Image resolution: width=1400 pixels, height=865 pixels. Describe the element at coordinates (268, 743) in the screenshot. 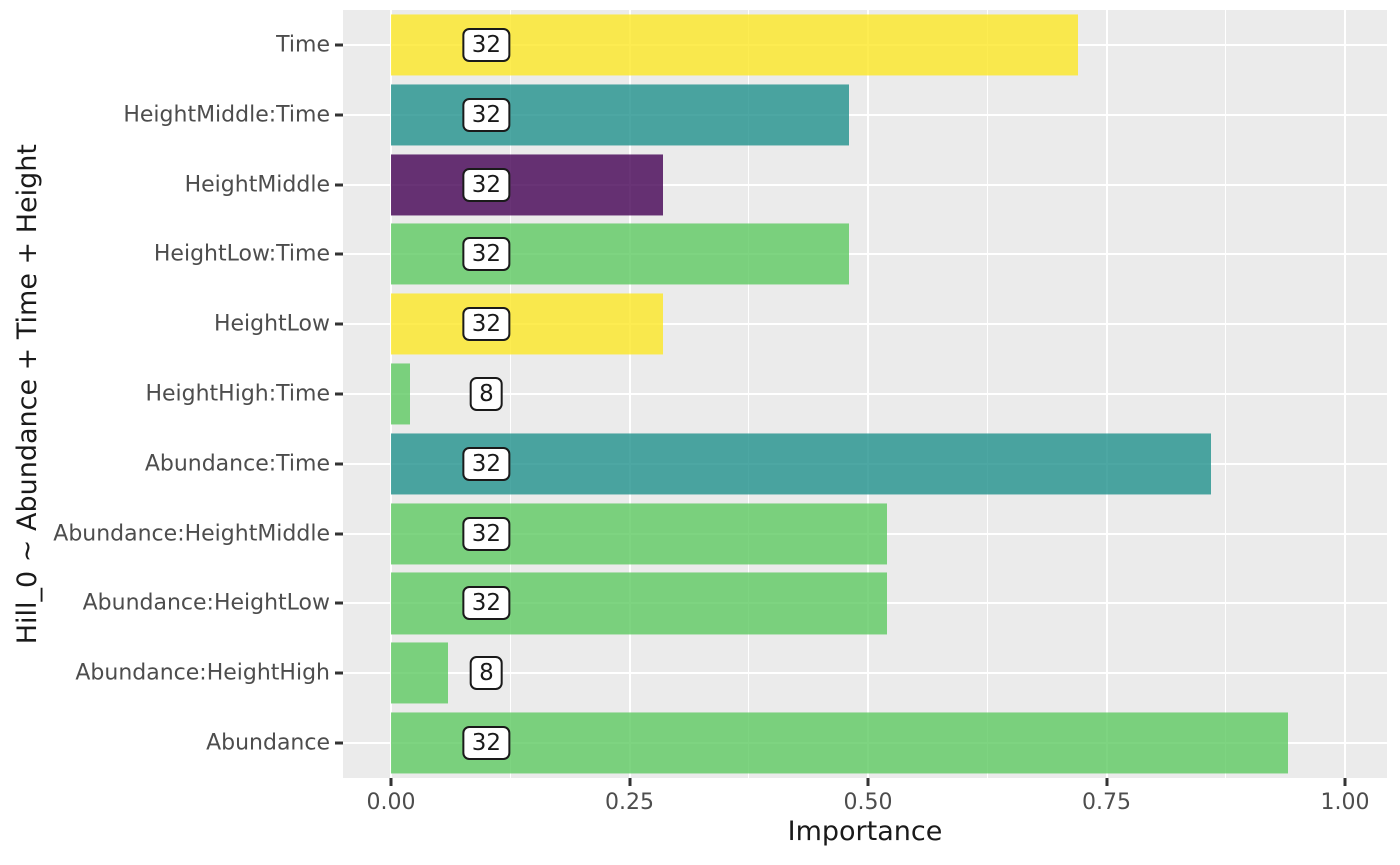

I see `y-tick-label: Abundance` at that location.